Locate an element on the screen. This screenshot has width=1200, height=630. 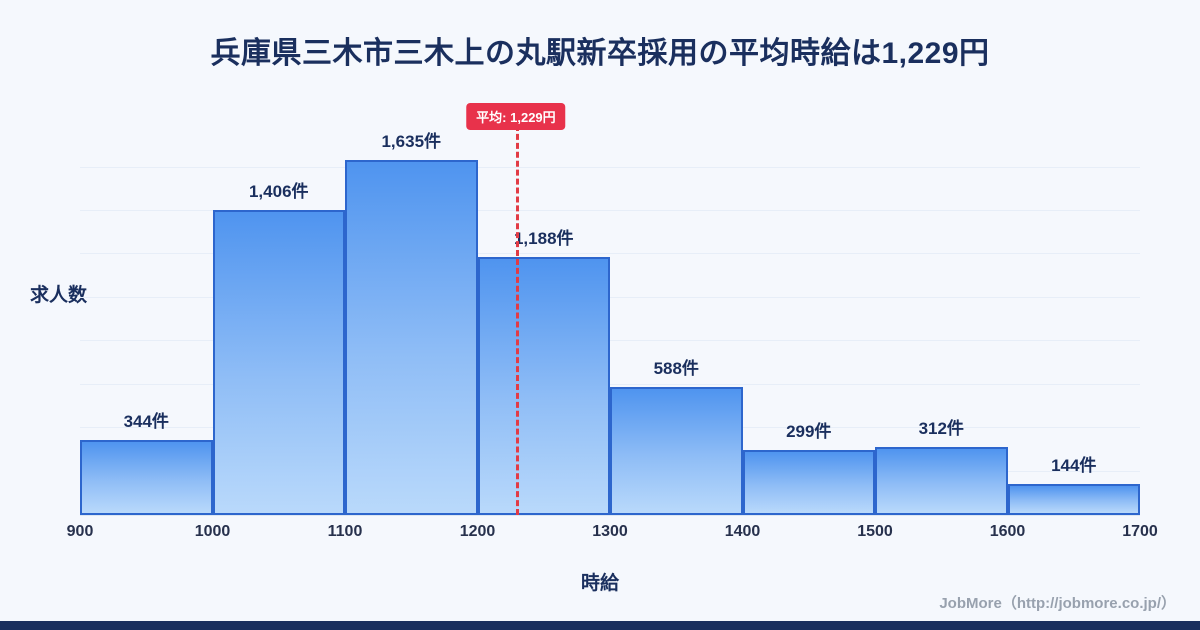
bottom-accent-bar is located at coordinates (600, 625).